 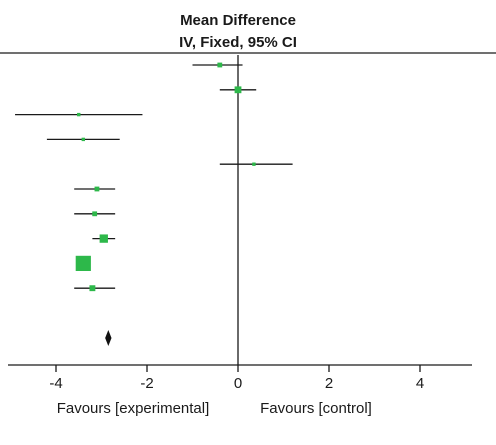 What do you see at coordinates (55, 383) in the screenshot?
I see `x-tick-label: -4` at bounding box center [55, 383].